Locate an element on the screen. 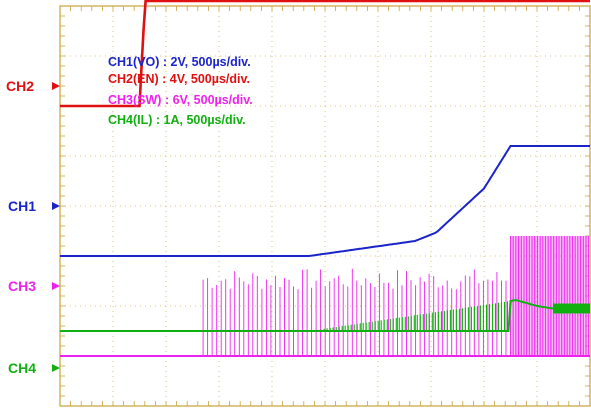  ch4-waveform is located at coordinates (325, 315).